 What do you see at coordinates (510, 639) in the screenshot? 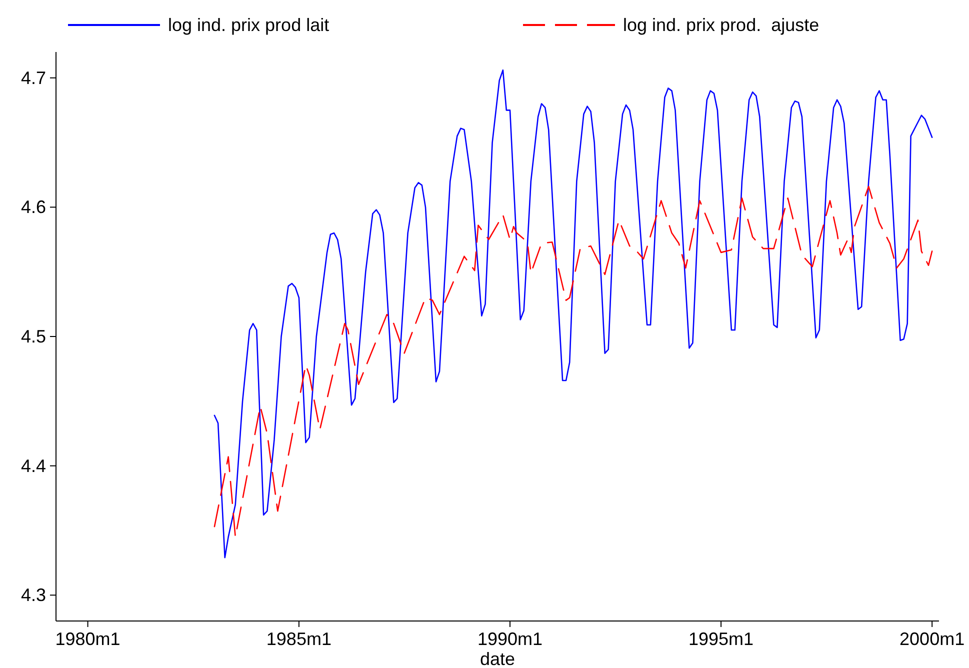
I see `x-tick-label: 1990m1` at bounding box center [510, 639].